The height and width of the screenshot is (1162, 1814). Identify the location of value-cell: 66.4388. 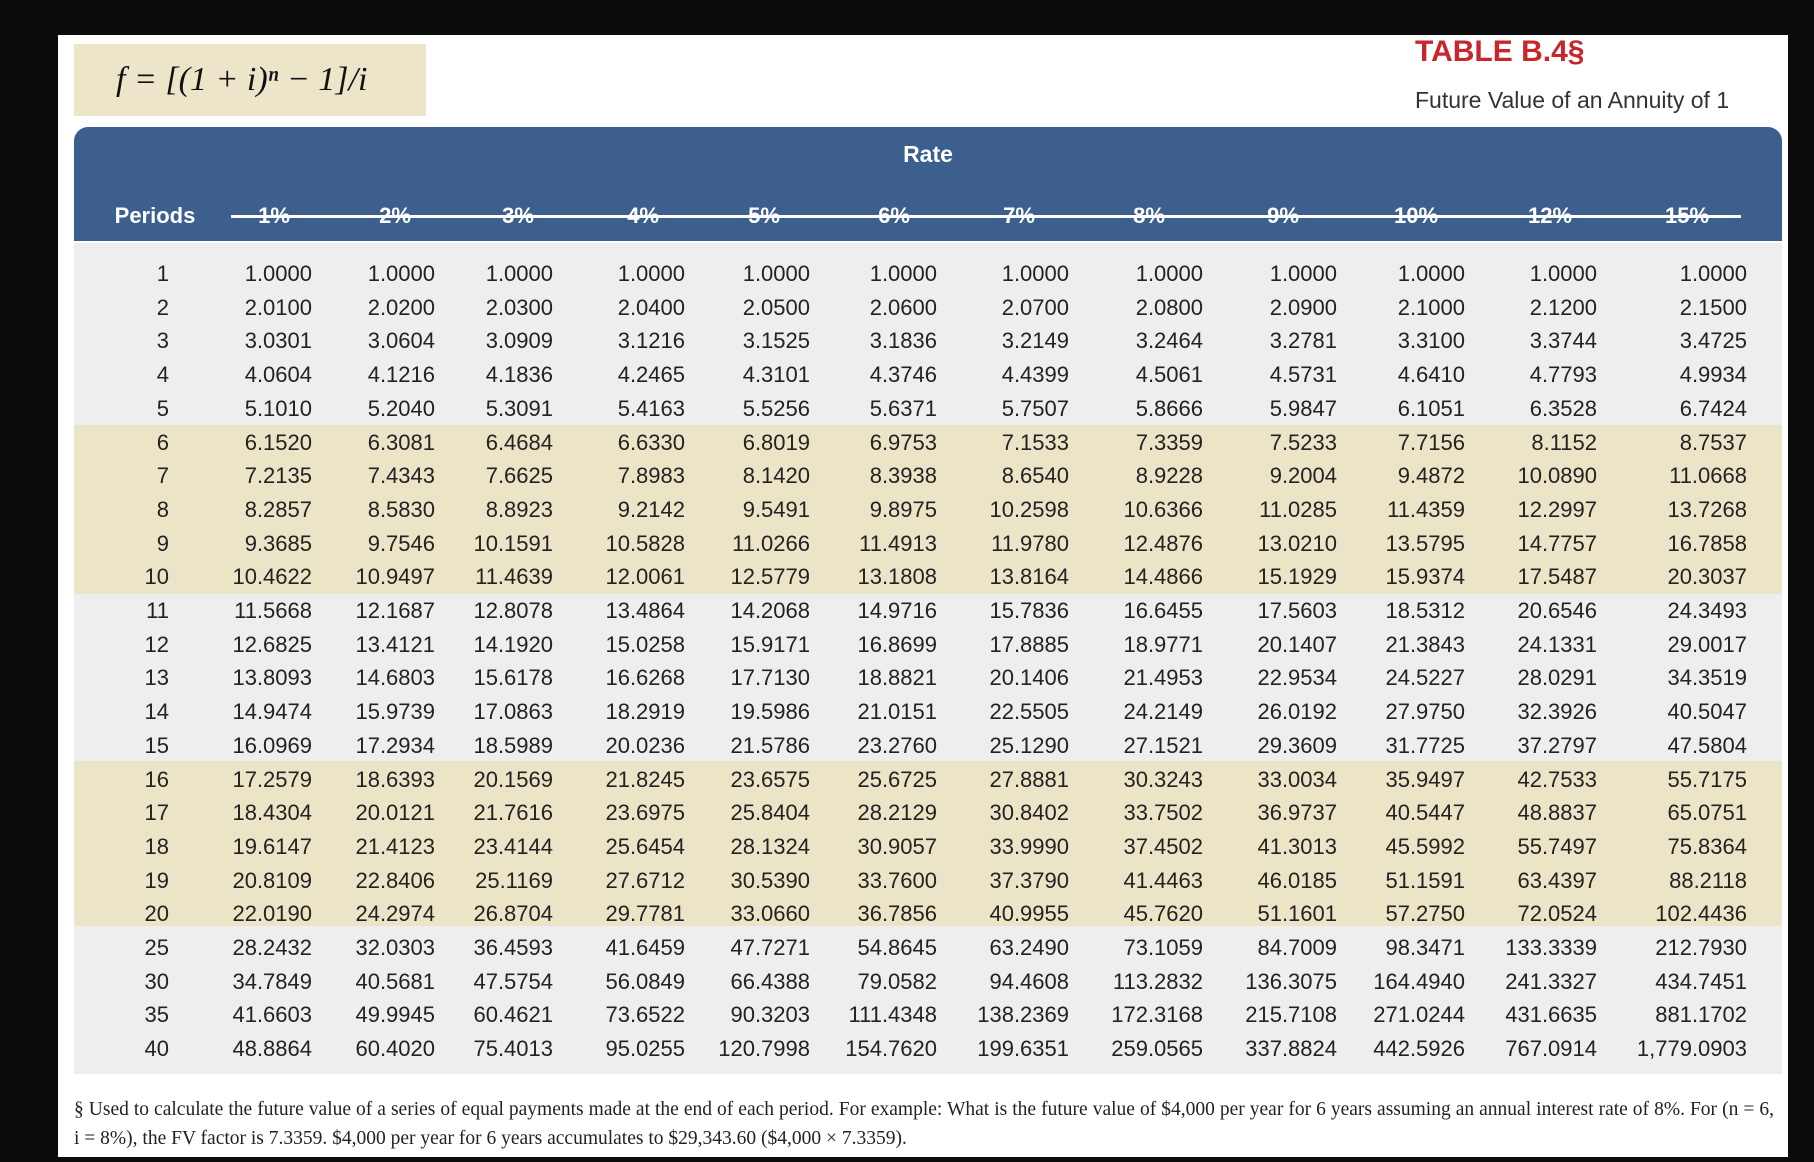
(770, 981).